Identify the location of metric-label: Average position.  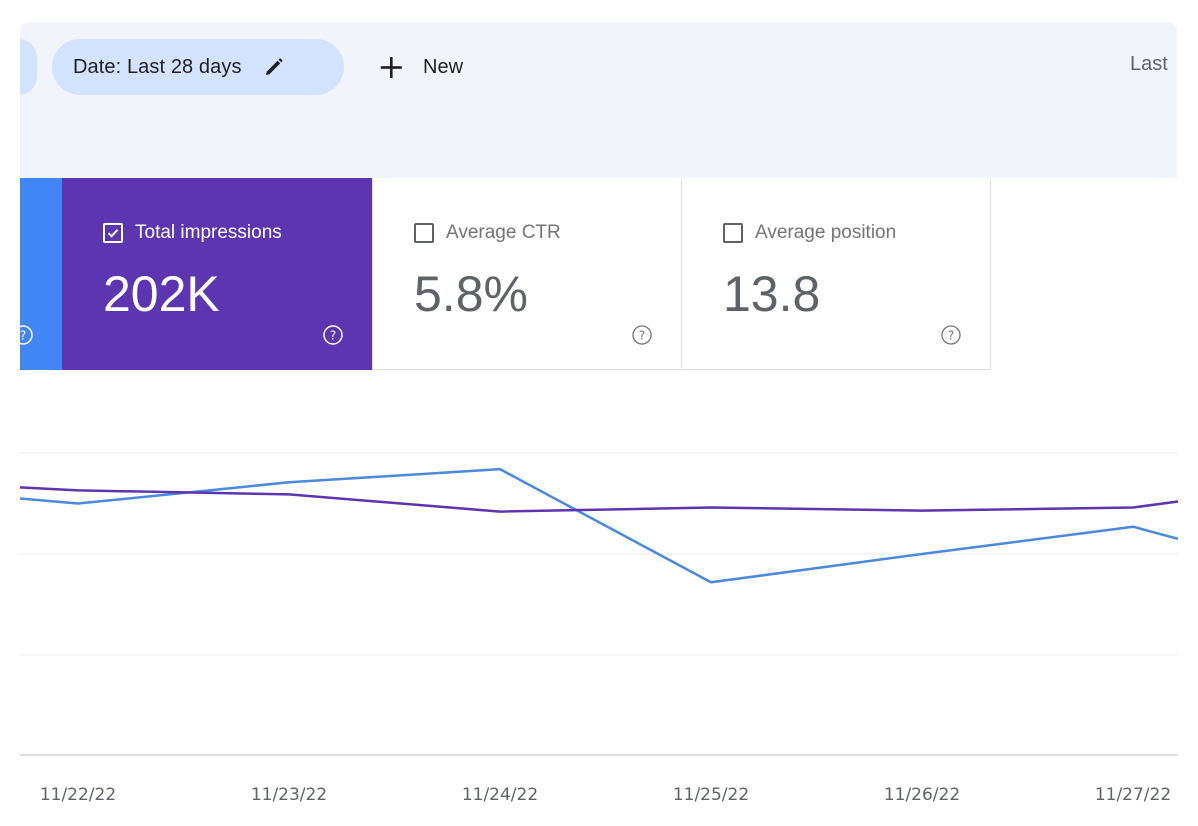
(826, 232).